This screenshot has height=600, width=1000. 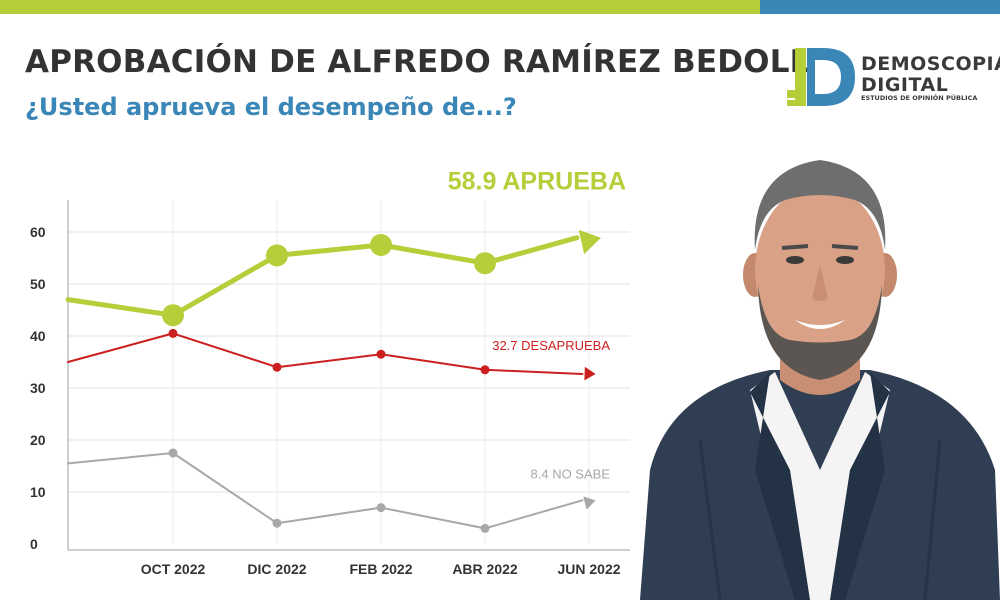 I want to click on page-subtitle: ¿Usted aprueva el desempeño de...?, so click(x=271, y=107).